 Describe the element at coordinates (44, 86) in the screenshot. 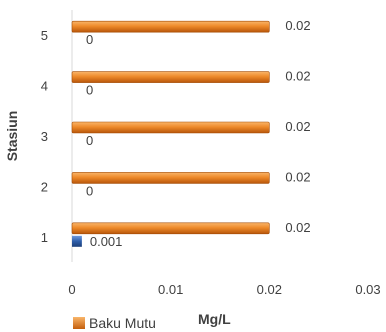

I see `y-tick-label-4: 4` at that location.